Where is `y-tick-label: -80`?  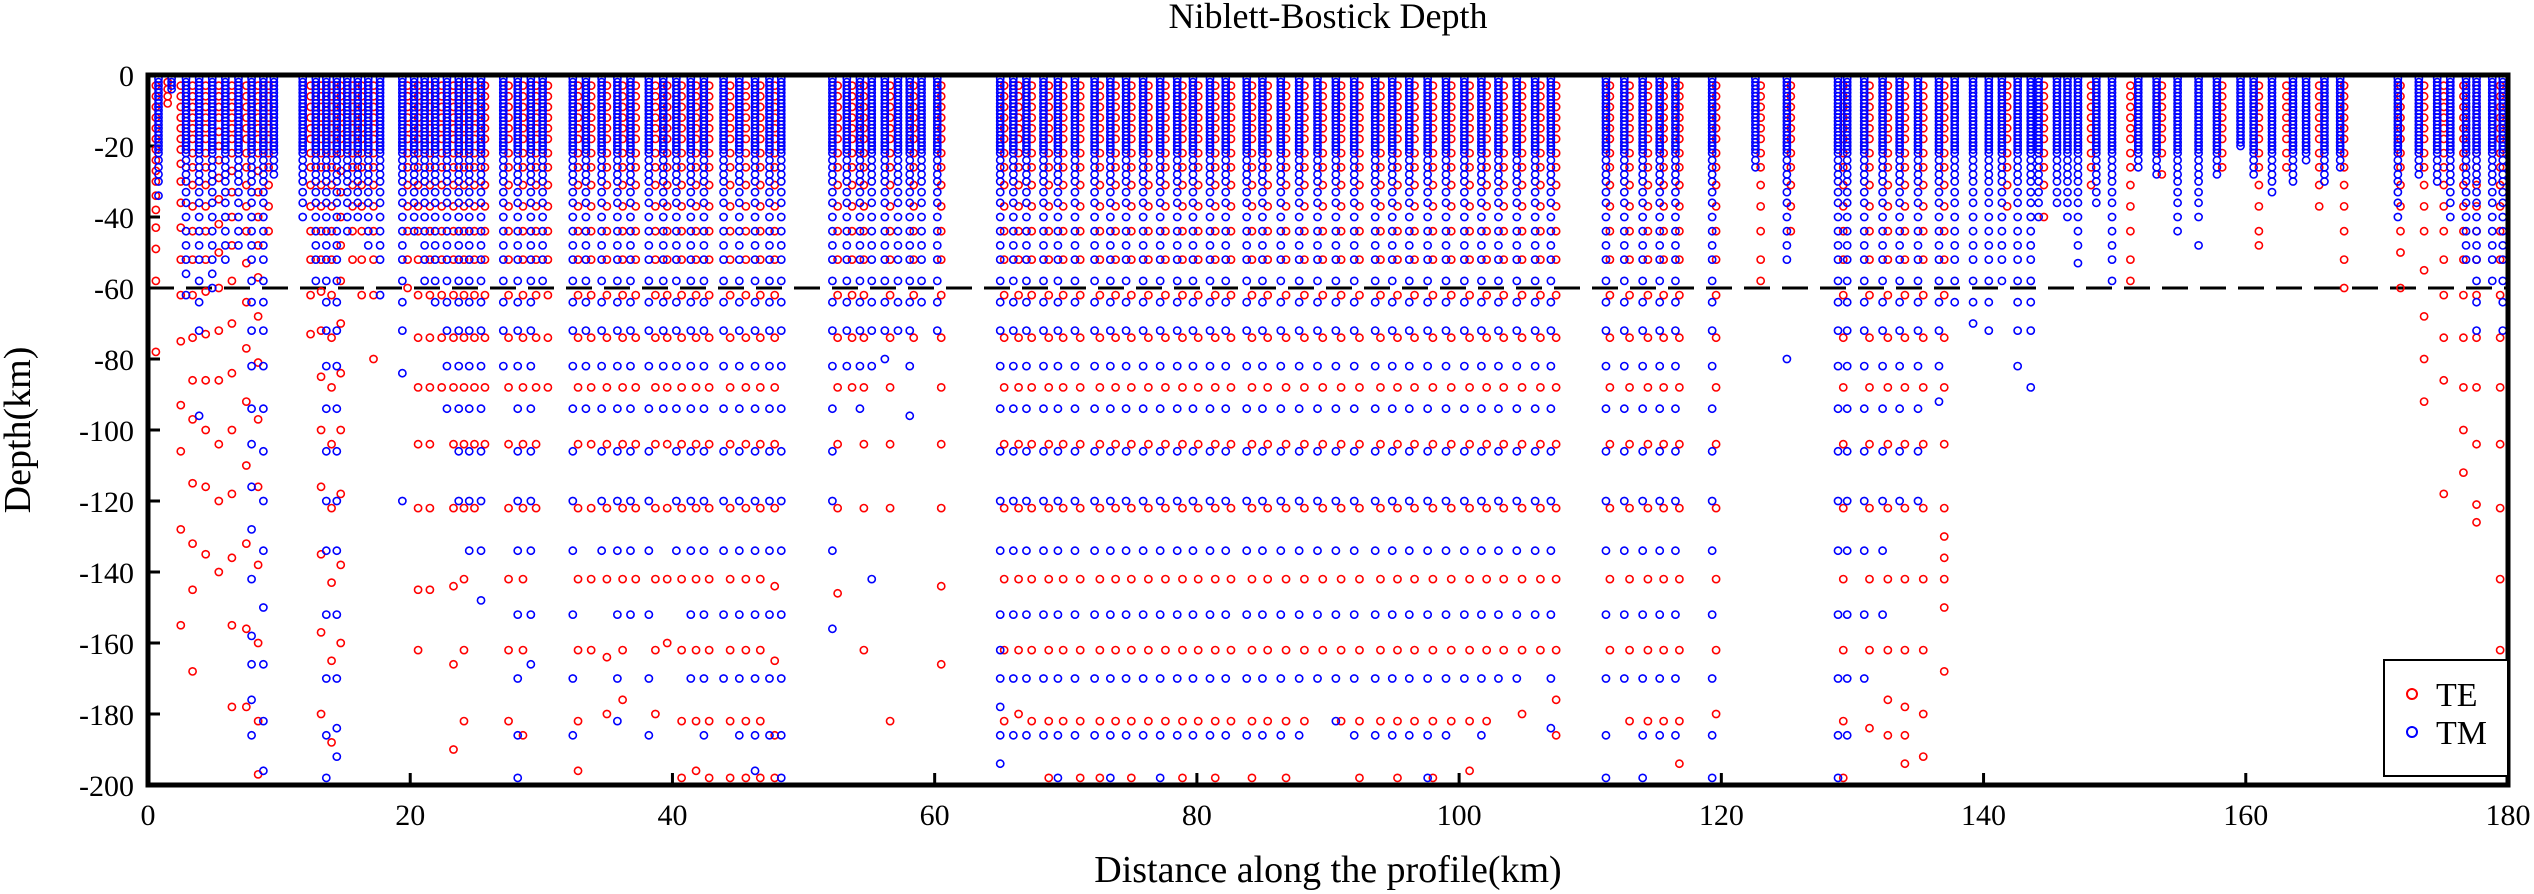 y-tick-label: -80 is located at coordinates (114, 360).